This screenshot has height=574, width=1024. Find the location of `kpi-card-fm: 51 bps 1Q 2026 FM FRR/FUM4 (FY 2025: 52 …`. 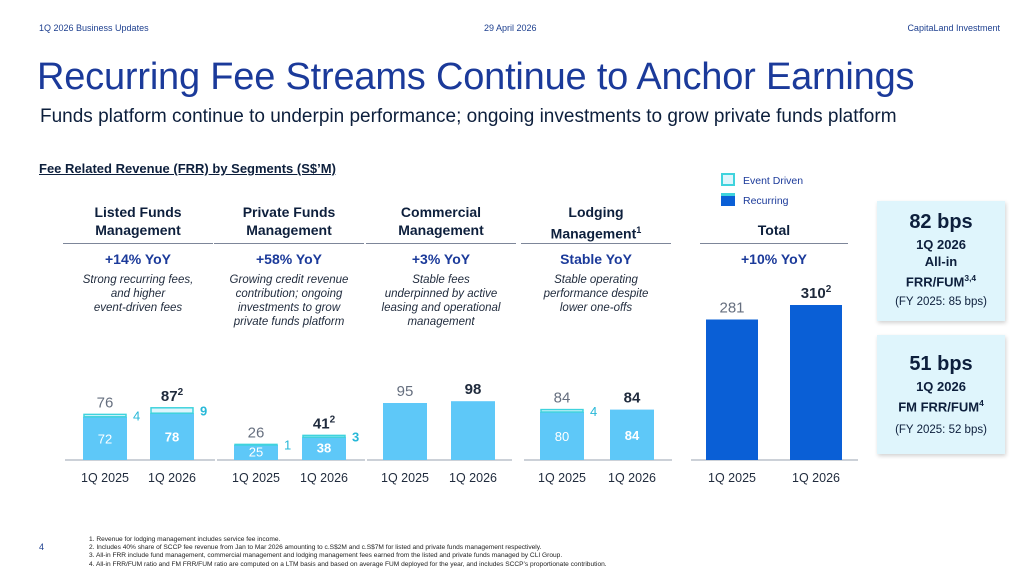

kpi-card-fm: 51 bps 1Q 2026 FM FRR/FUM4 (FY 2025: 52 … is located at coordinates (941, 394).